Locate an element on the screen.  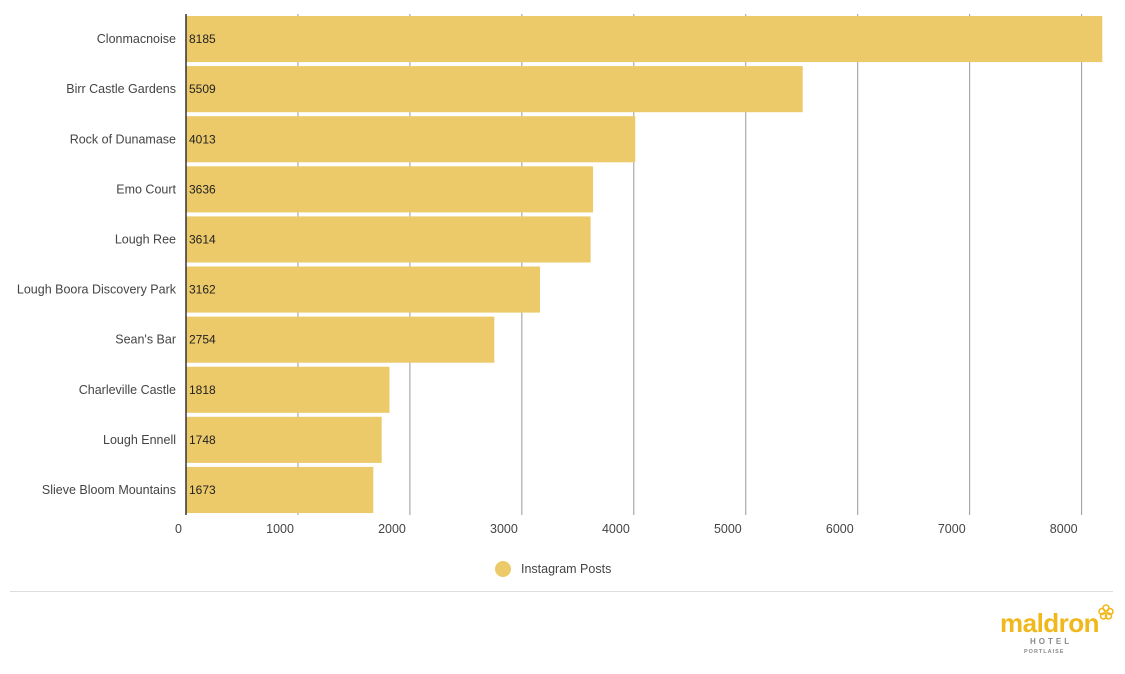
bar-value-label: 3614 is located at coordinates (202, 239).